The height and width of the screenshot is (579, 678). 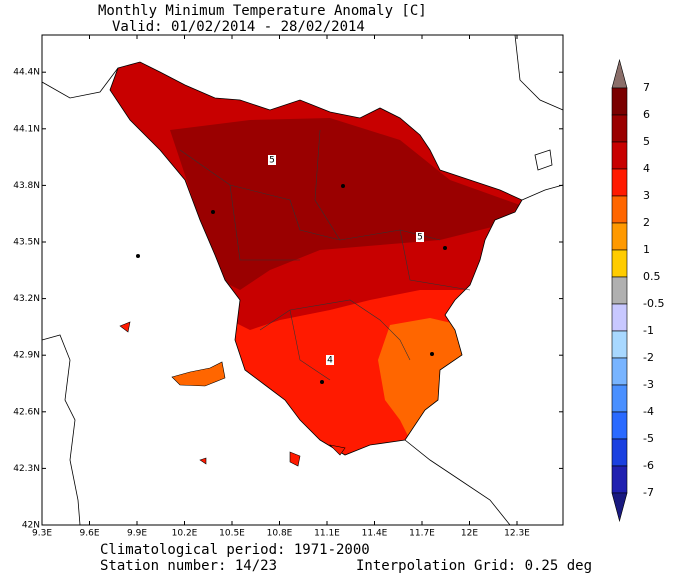 I want to click on lat-label: 44.4N, so click(x=26, y=73).